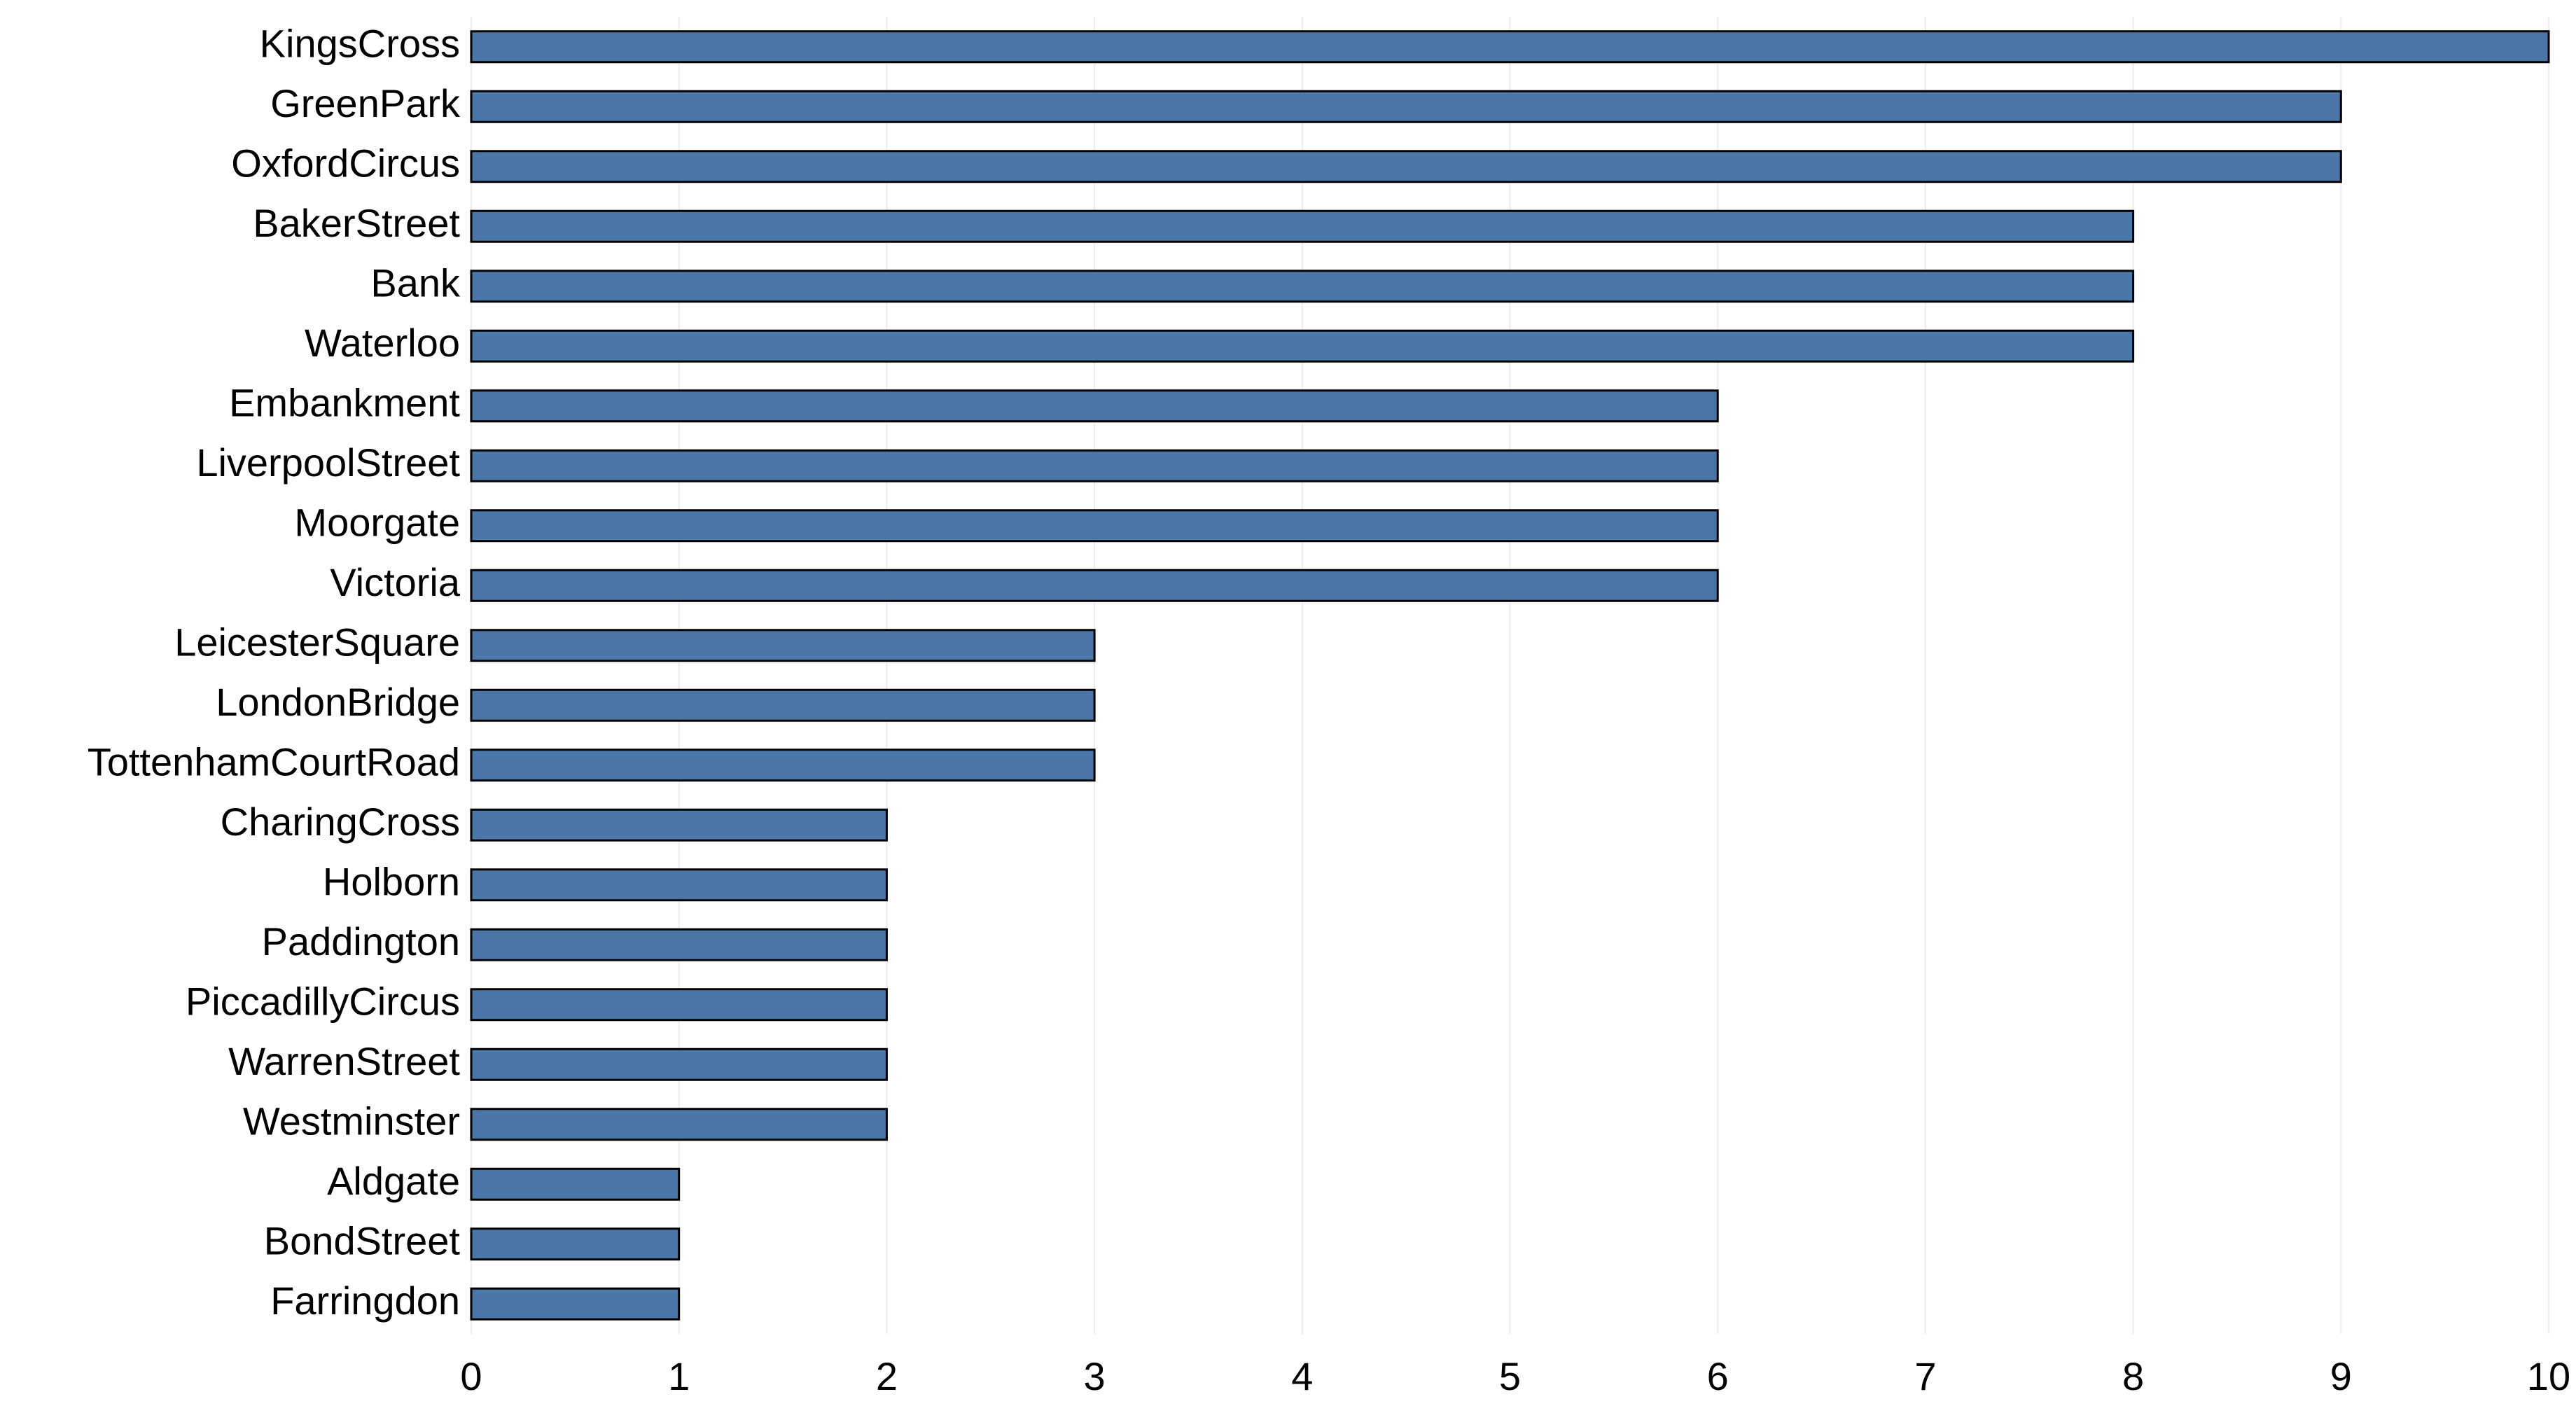 The height and width of the screenshot is (1420, 2576). What do you see at coordinates (365, 103) in the screenshot?
I see `category-label-GreenPark: GreenPark` at bounding box center [365, 103].